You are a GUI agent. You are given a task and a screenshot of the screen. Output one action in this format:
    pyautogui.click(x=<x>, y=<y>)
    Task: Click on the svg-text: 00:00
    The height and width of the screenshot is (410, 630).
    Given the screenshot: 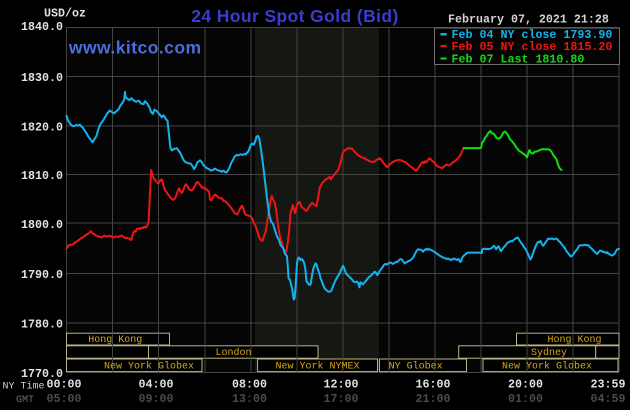 What is the action you would take?
    pyautogui.click(x=64, y=385)
    